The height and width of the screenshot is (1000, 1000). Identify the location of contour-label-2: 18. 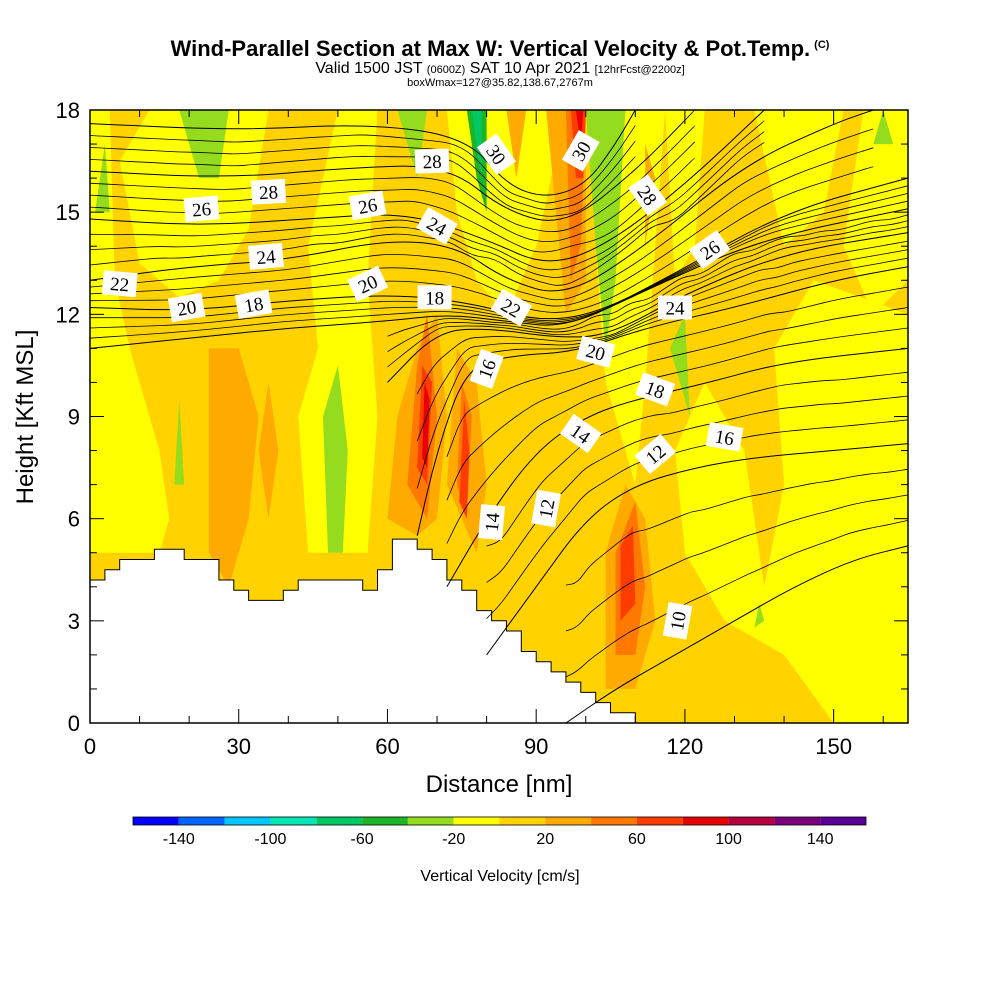
(253, 304).